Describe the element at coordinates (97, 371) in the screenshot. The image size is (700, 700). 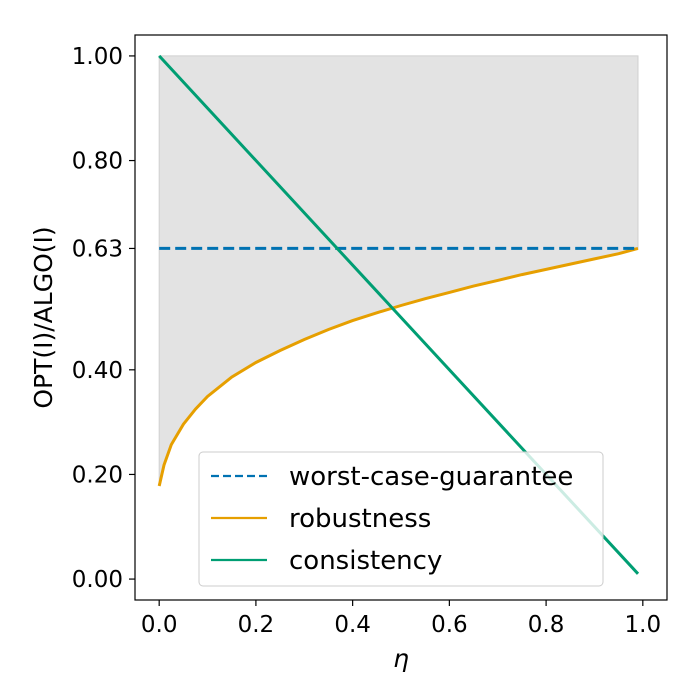
I see `y-tick-label: 0.40` at that location.